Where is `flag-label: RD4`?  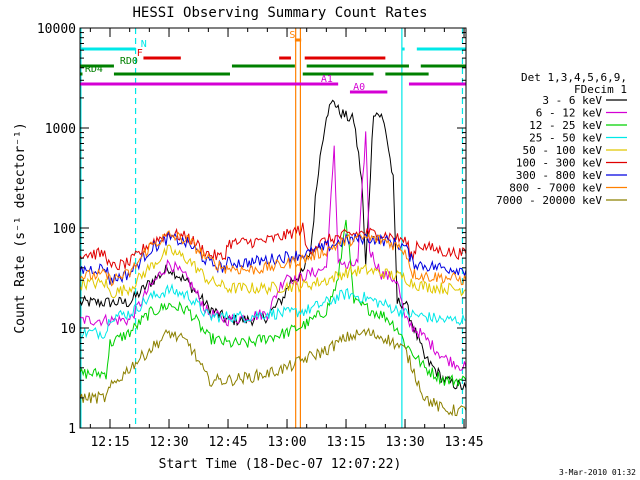 flag-label: RD4 is located at coordinates (94, 69).